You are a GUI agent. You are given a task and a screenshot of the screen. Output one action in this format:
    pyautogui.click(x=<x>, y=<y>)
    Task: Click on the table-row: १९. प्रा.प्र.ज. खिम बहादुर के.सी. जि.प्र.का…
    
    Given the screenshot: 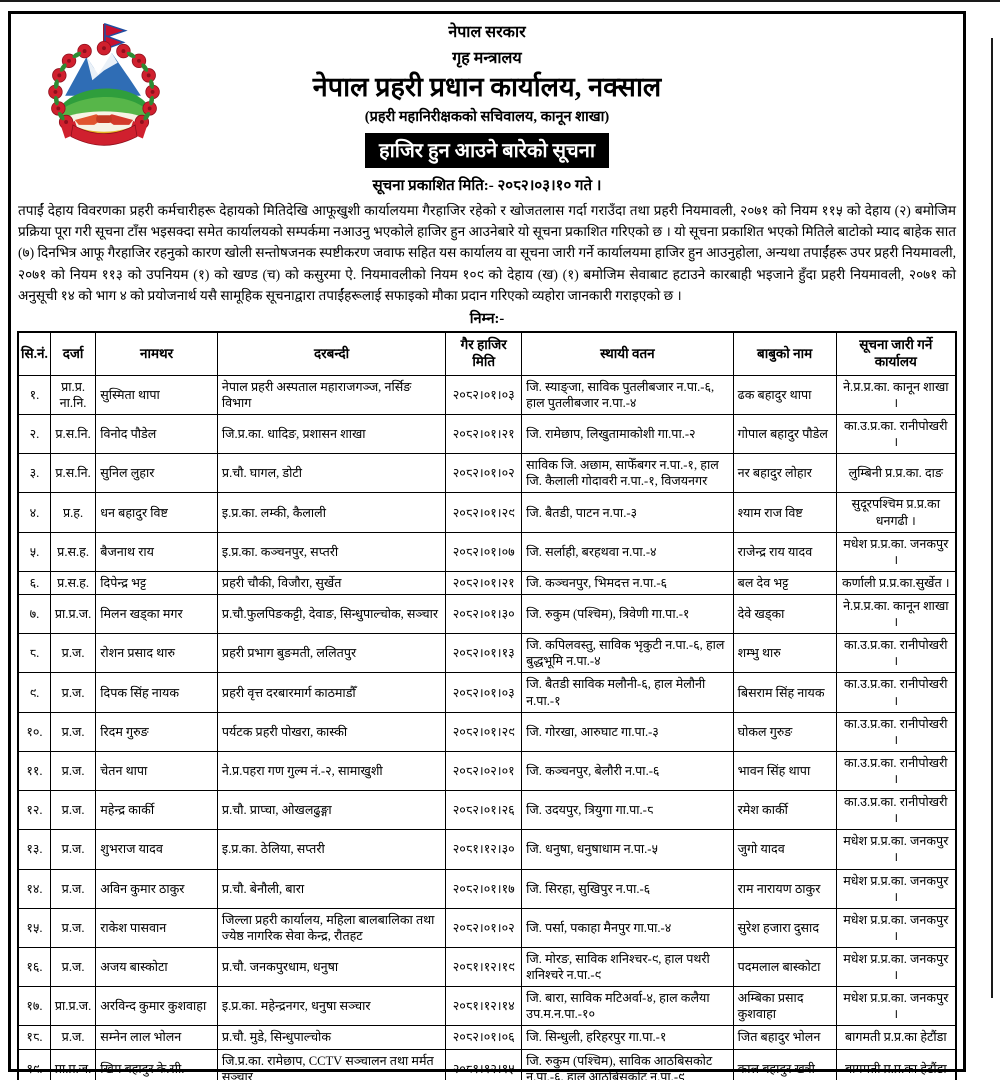 What is the action you would take?
    pyautogui.click(x=487, y=1064)
    